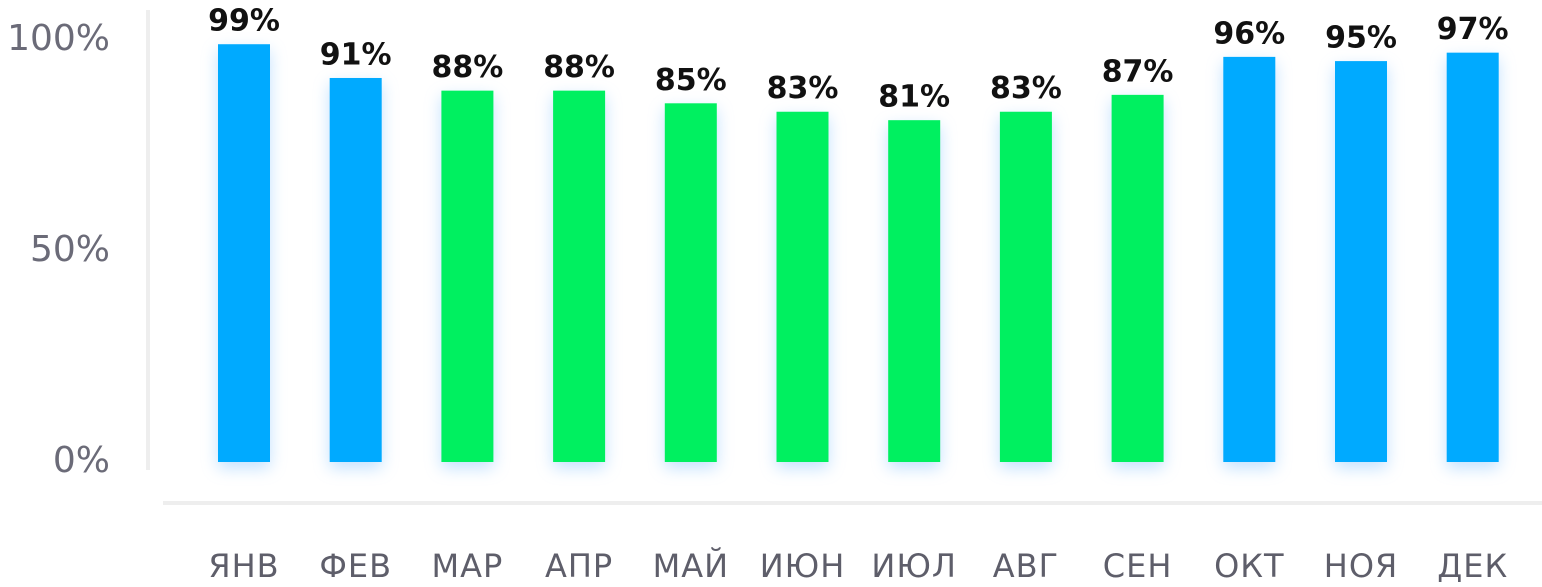  What do you see at coordinates (81, 460) in the screenshot?
I see `y-tick-label: 0%` at bounding box center [81, 460].